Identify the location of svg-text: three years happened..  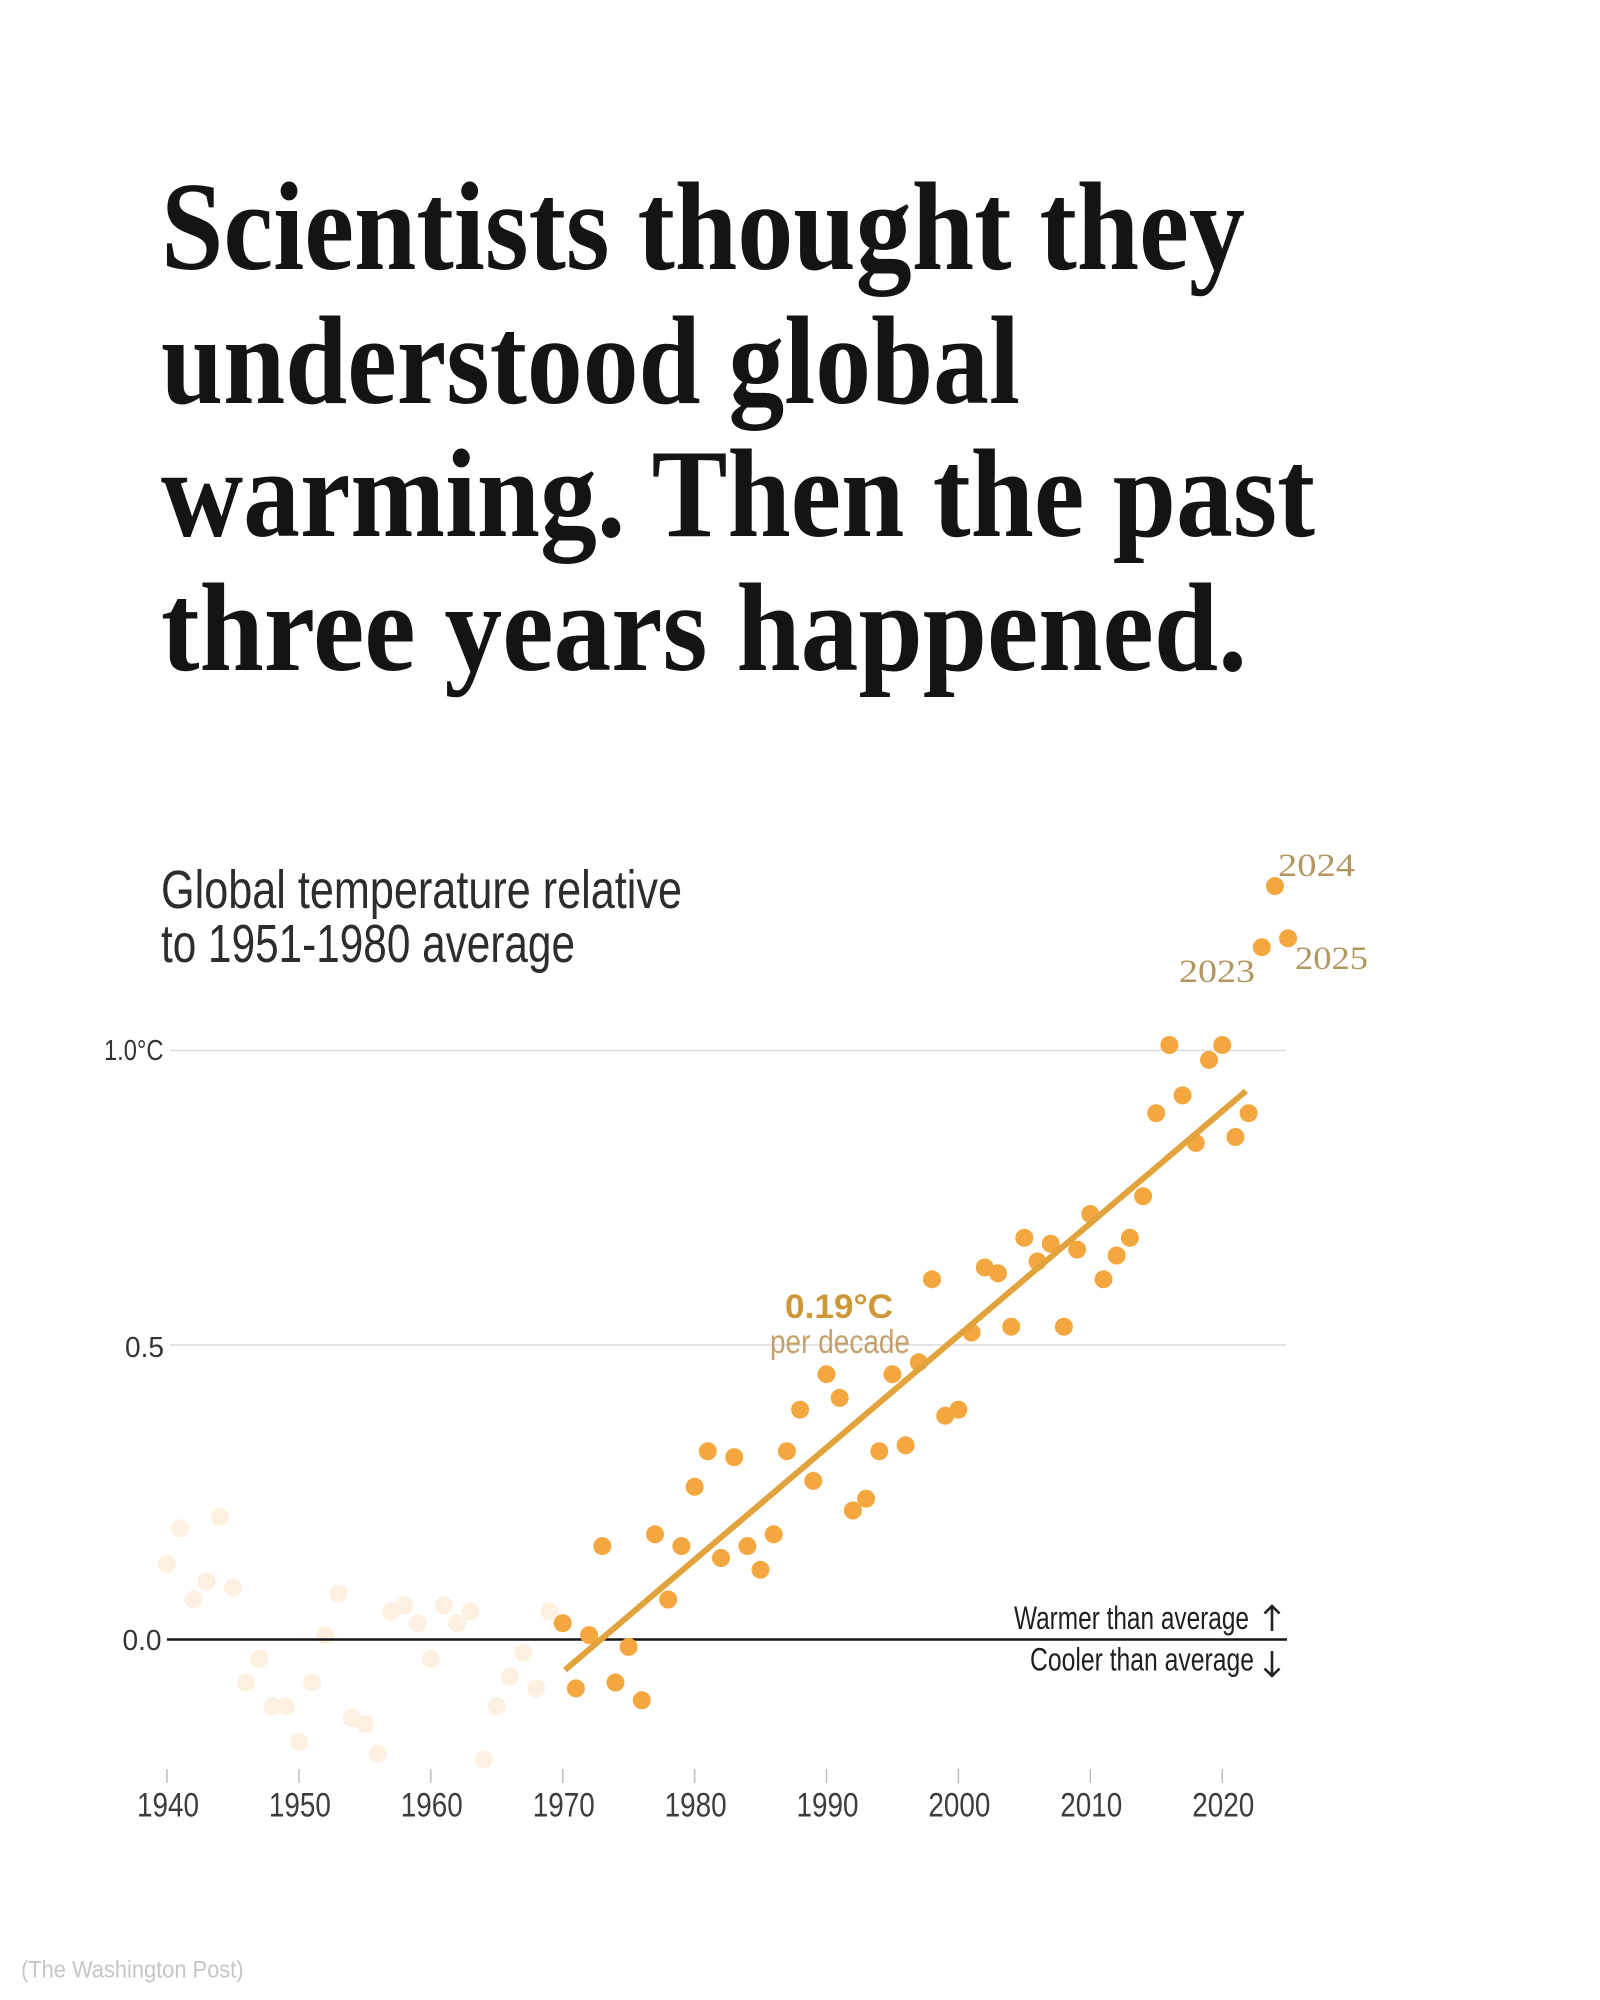
(704, 628).